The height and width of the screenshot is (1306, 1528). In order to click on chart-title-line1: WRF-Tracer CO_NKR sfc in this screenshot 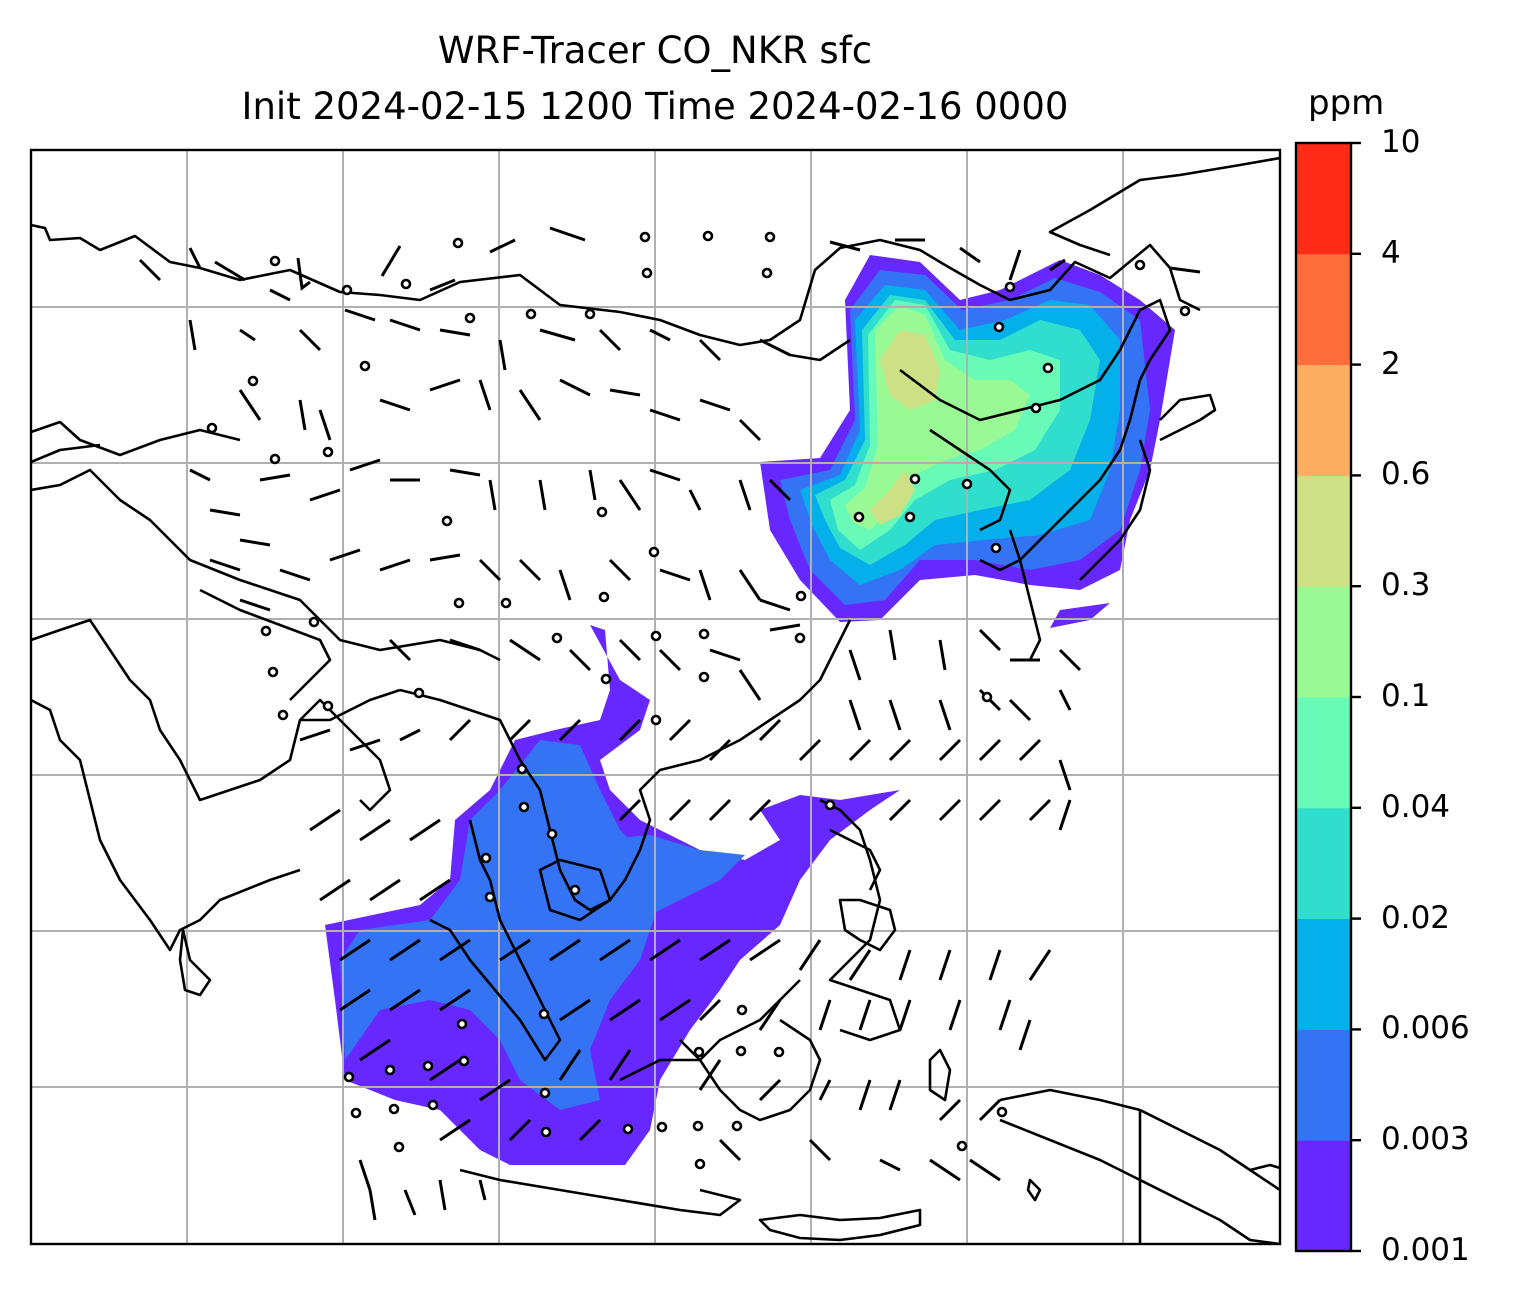, I will do `click(655, 50)`.